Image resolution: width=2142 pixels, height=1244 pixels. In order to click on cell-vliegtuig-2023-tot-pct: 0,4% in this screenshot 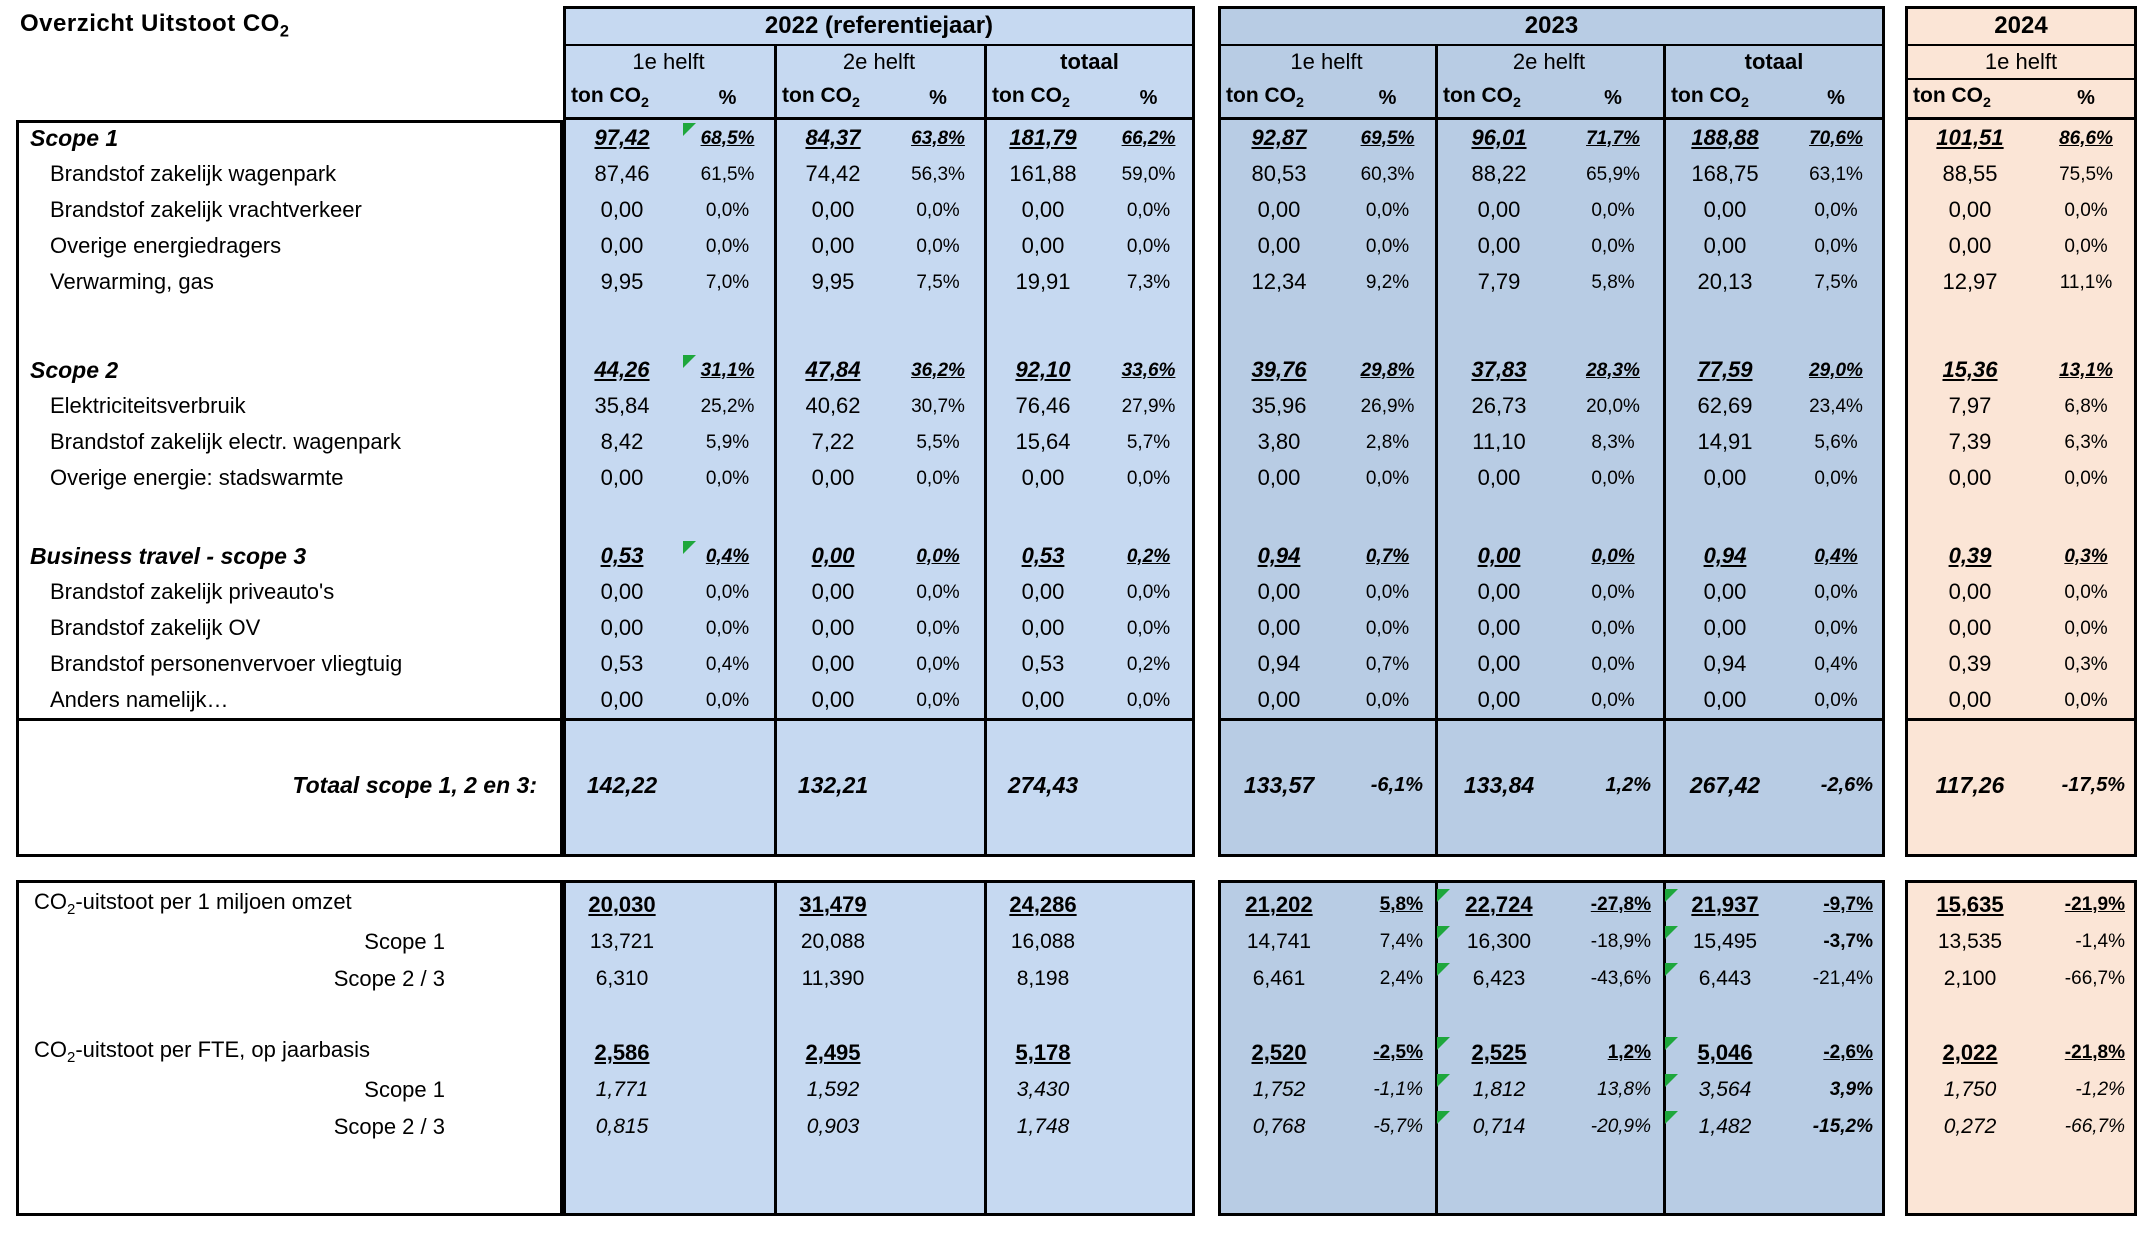, I will do `click(1836, 664)`.